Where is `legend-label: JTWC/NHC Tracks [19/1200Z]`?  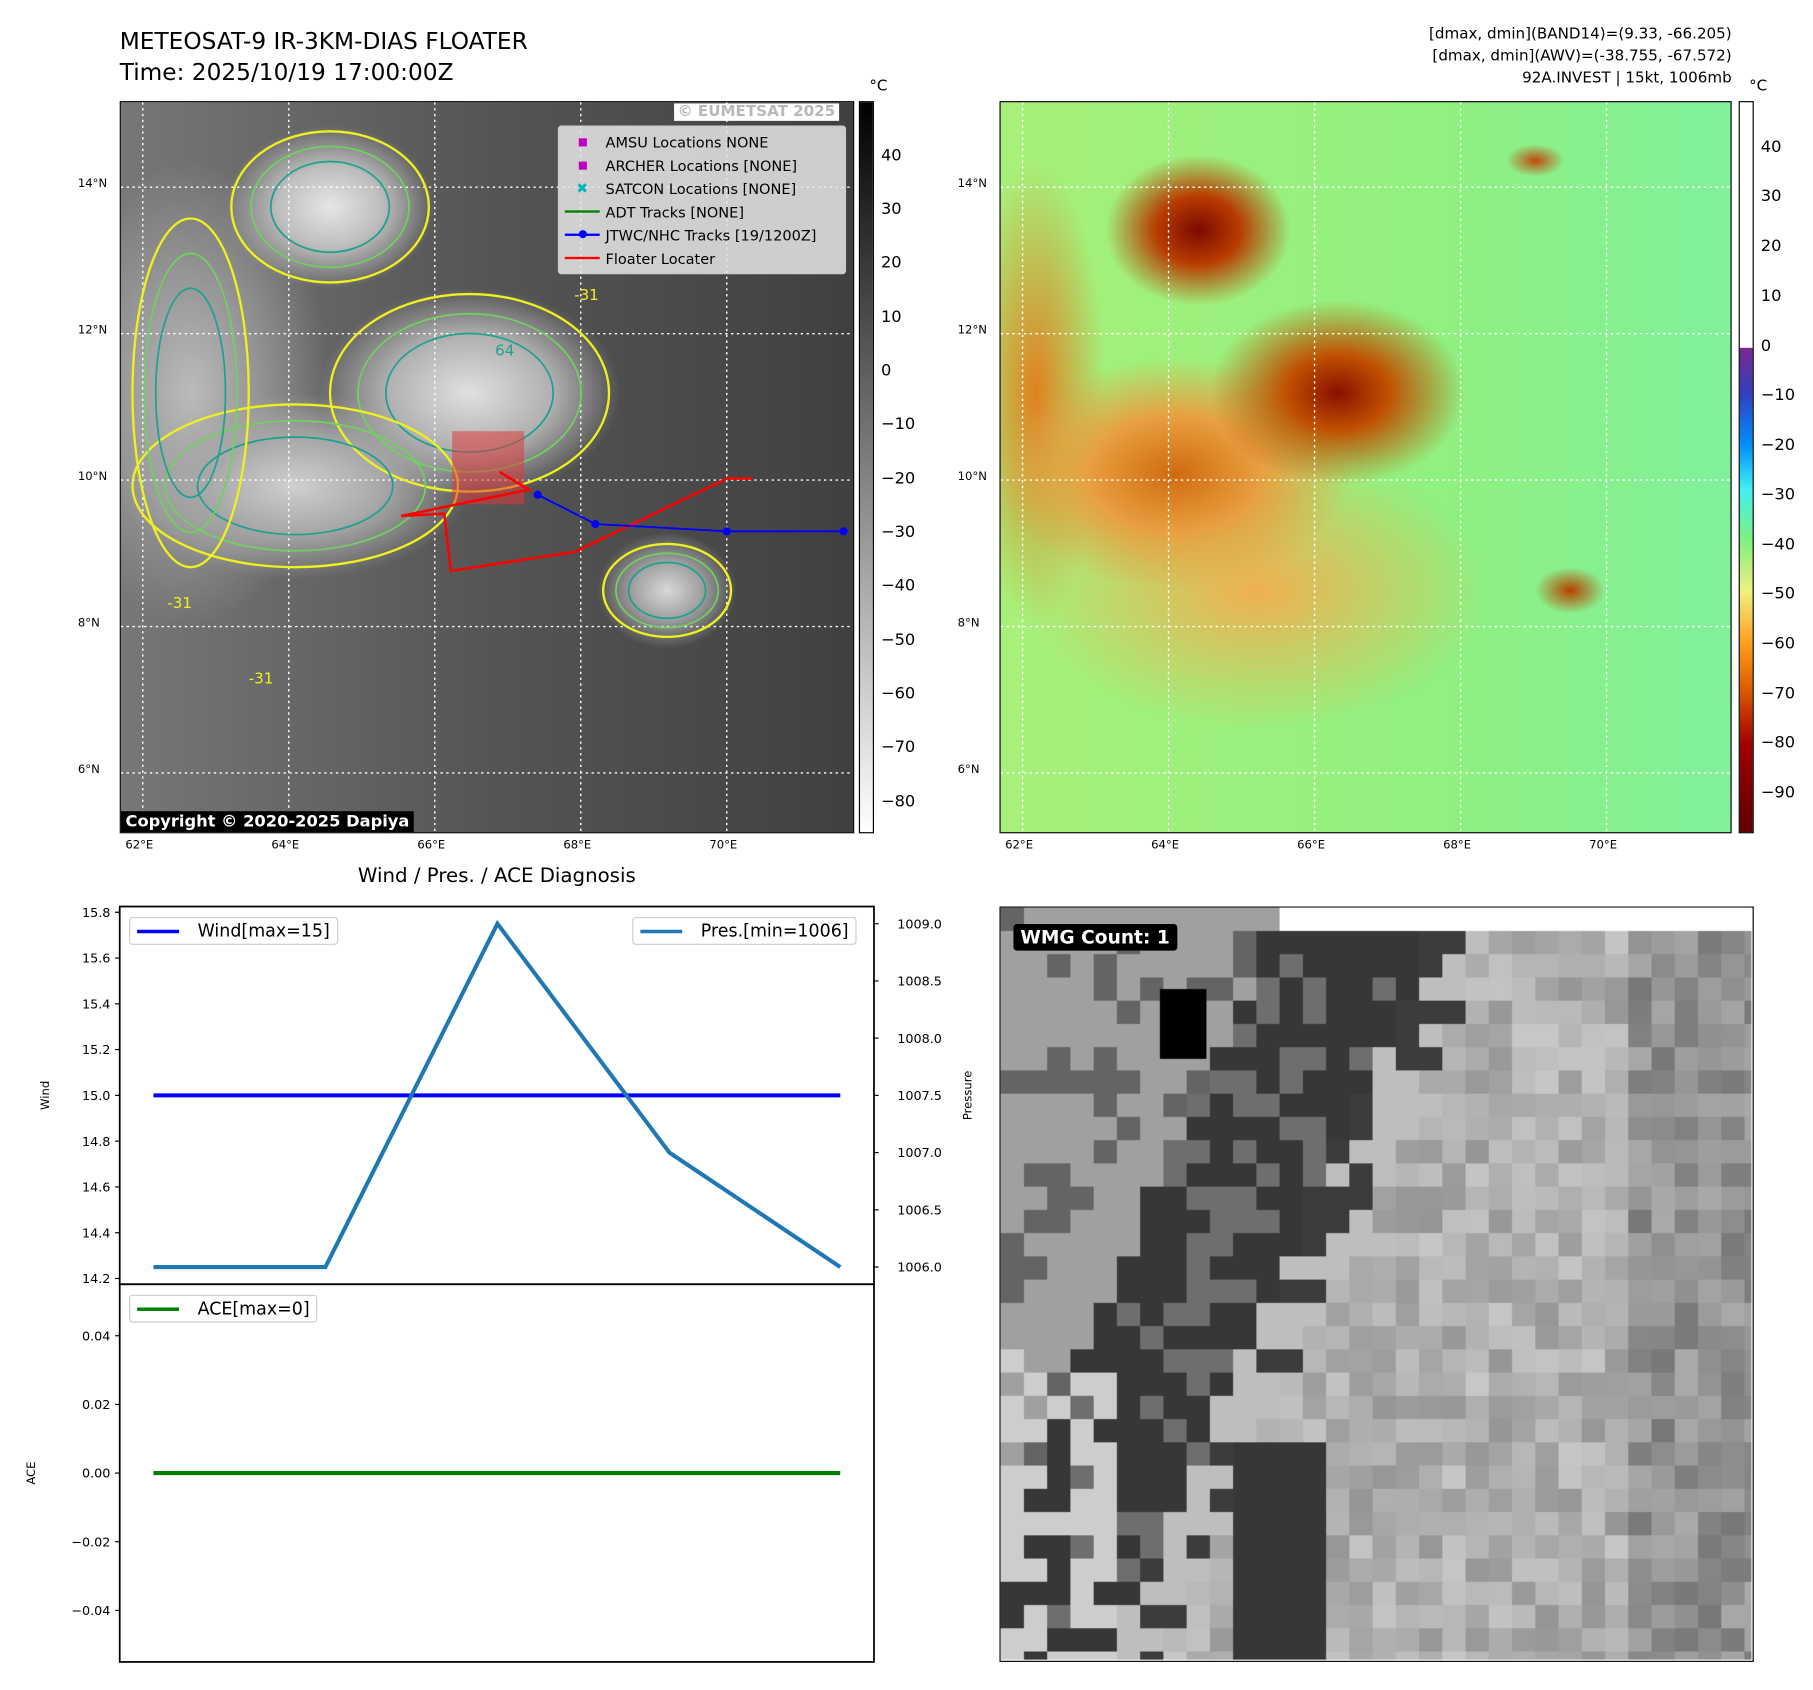 legend-label: JTWC/NHC Tracks [19/1200Z] is located at coordinates (711, 235).